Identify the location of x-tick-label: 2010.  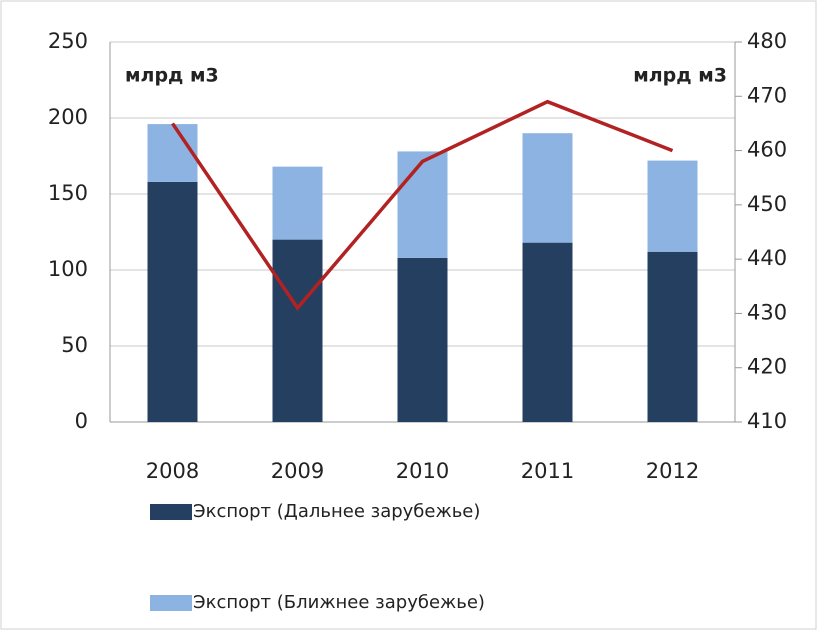
(422, 471).